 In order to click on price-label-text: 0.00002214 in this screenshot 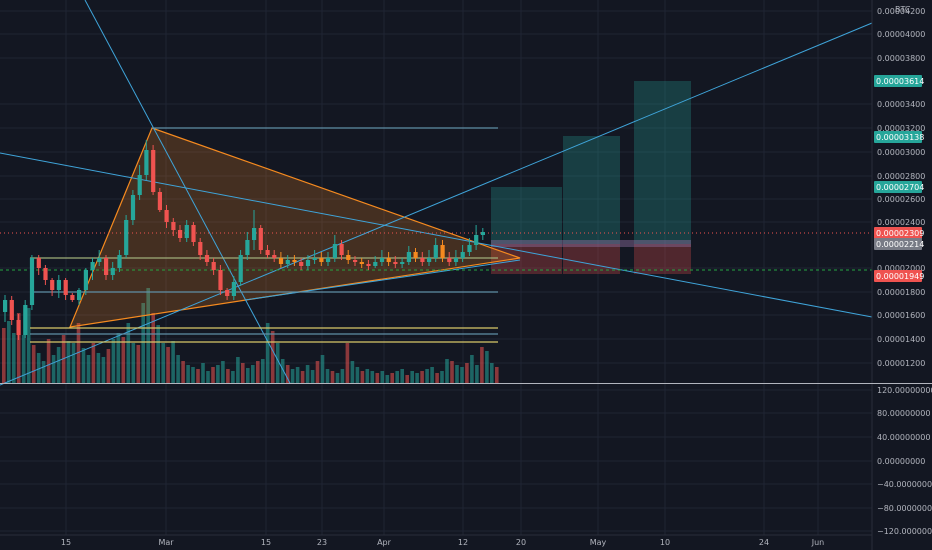, I will do `click(900, 244)`.